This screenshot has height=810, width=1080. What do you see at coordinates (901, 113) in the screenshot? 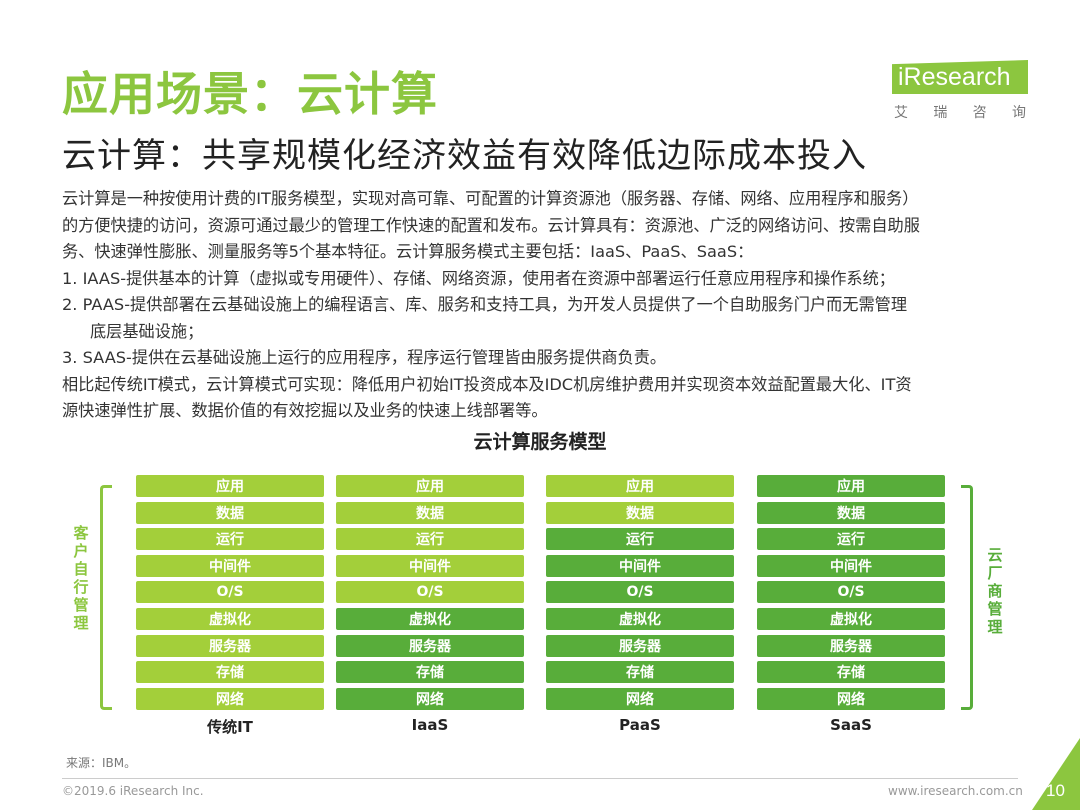
I see `logo-char: 艾` at bounding box center [901, 113].